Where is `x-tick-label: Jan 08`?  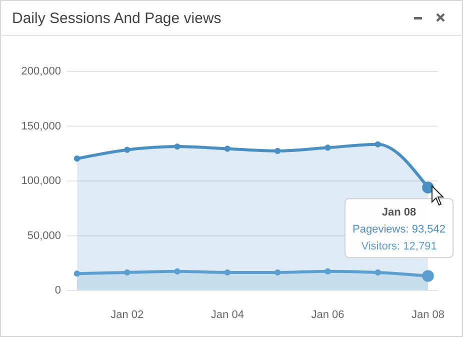
x-tick-label: Jan 08 is located at coordinates (428, 314).